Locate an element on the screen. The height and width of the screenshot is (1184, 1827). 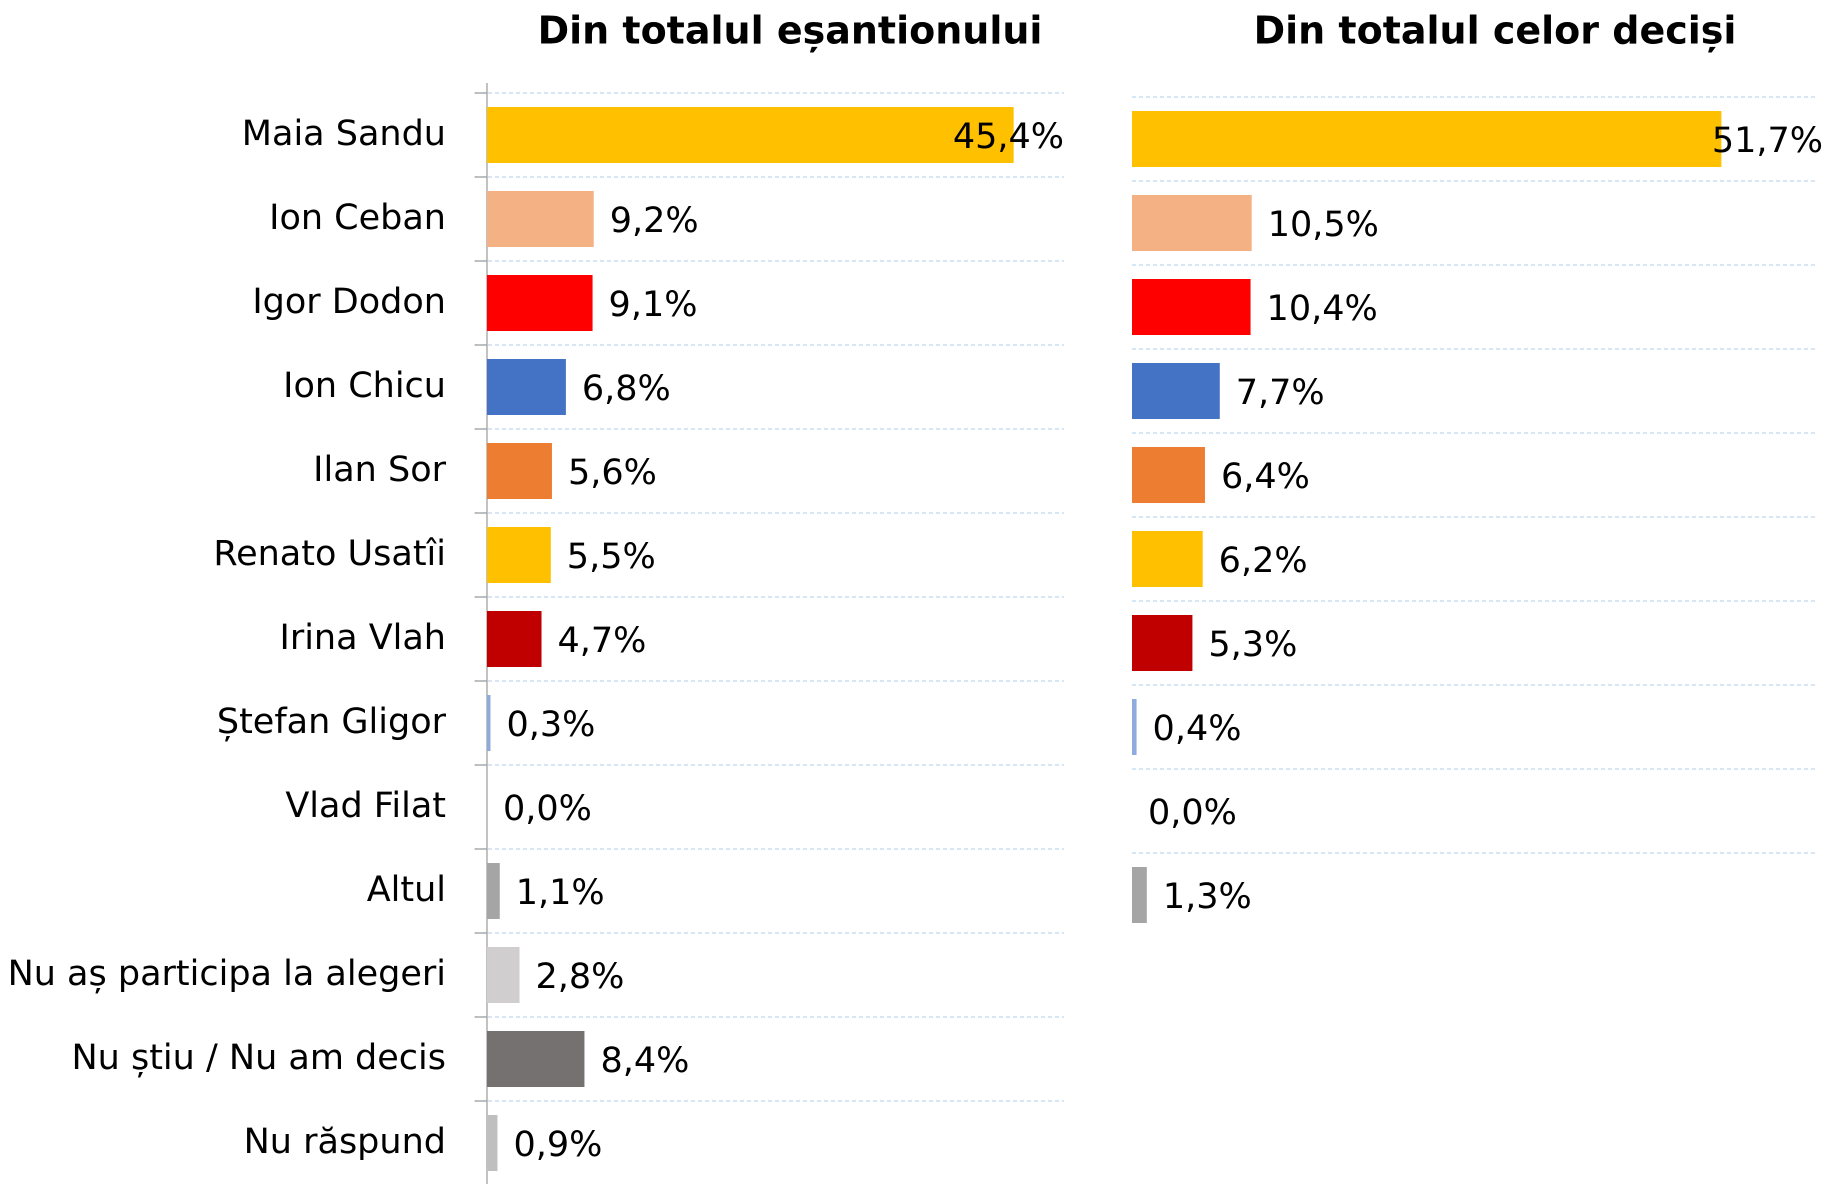
data-label: 4,7% is located at coordinates (602, 641).